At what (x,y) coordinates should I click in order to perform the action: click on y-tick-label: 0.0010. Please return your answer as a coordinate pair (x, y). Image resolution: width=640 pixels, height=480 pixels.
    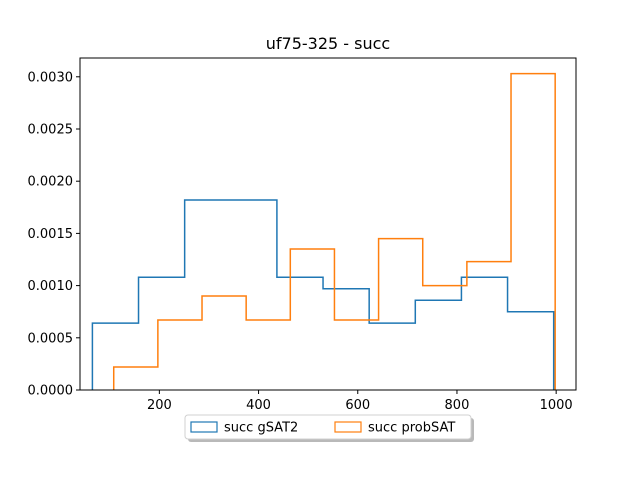
    Looking at the image, I should click on (51, 286).